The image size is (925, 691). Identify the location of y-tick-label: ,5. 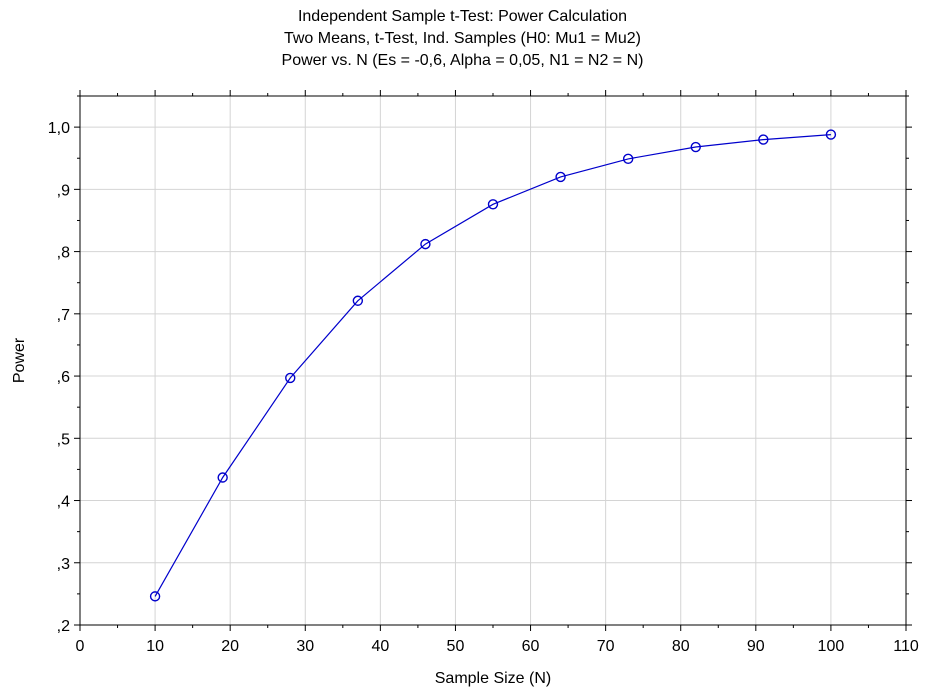
(63, 439).